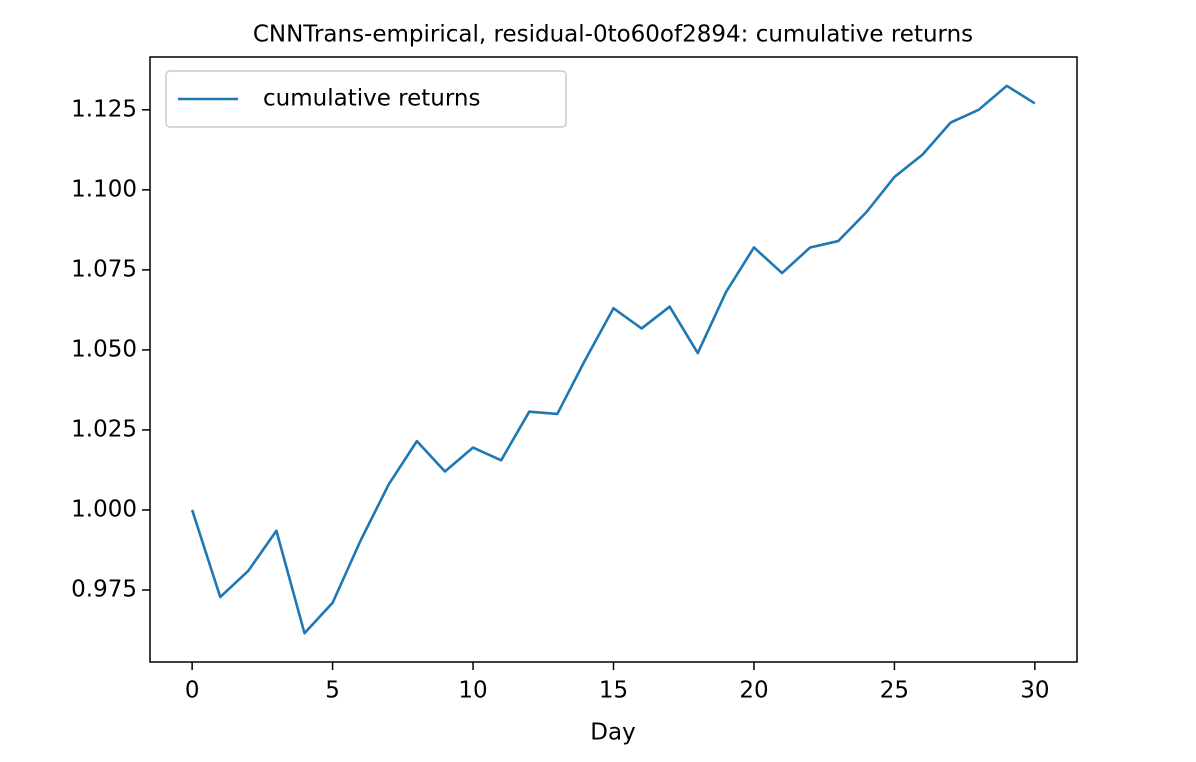  What do you see at coordinates (753, 691) in the screenshot?
I see `x-tick-label: 20` at bounding box center [753, 691].